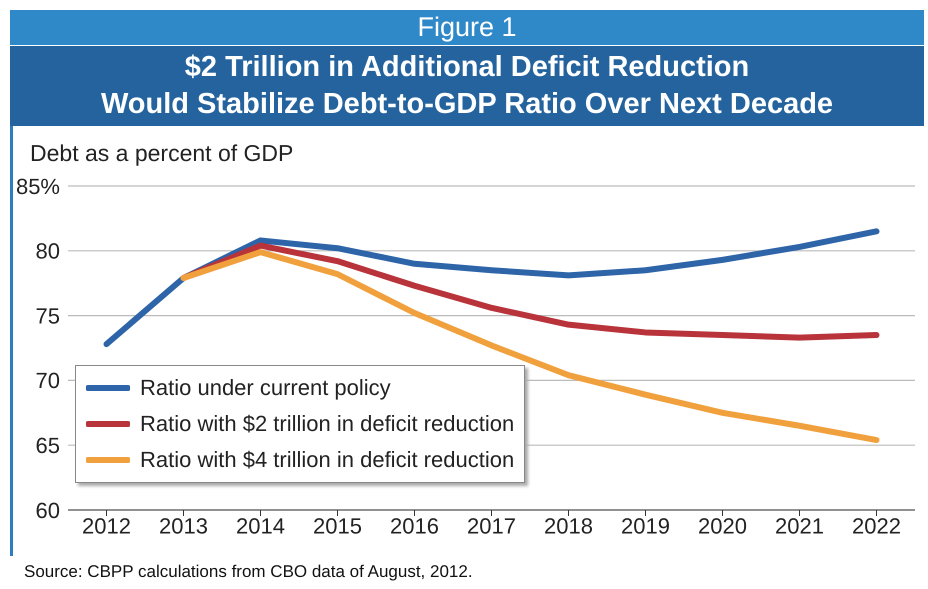 This screenshot has width=928, height=589. I want to click on x-tick-label: 2020, so click(722, 526).